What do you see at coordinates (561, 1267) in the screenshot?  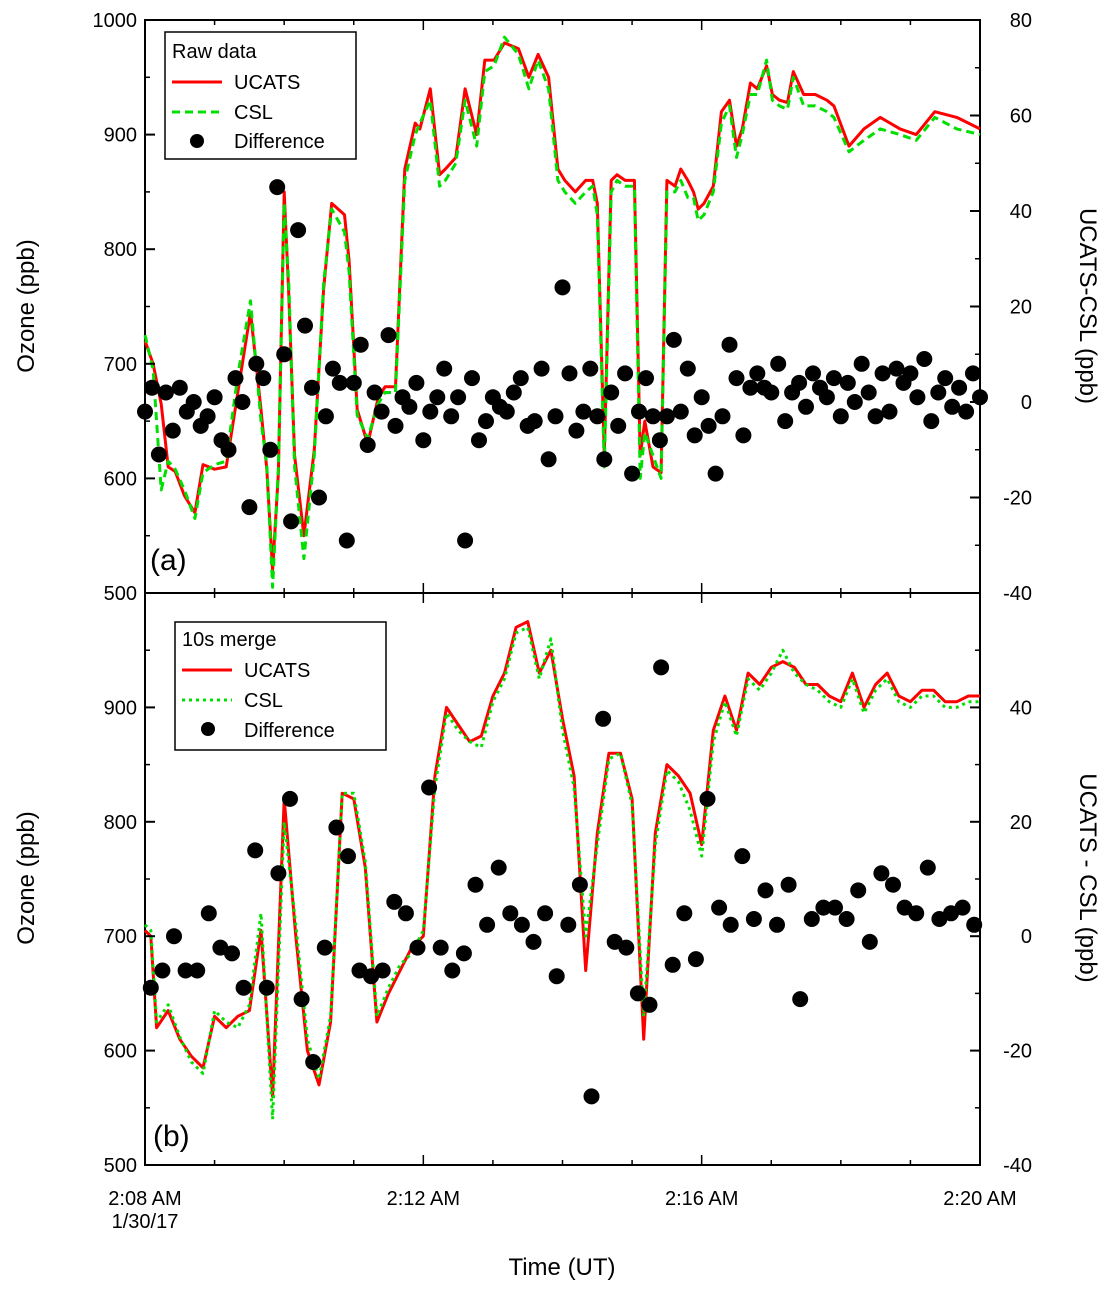 I see `x-axis-title: Time (UT)` at bounding box center [561, 1267].